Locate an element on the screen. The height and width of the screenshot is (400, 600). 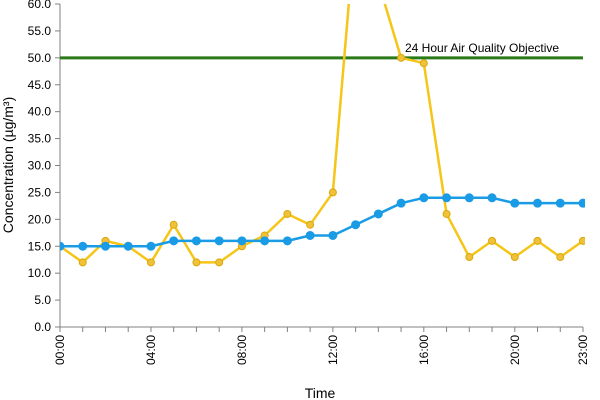
x-tick-label: 20:00 is located at coordinates (515, 350).